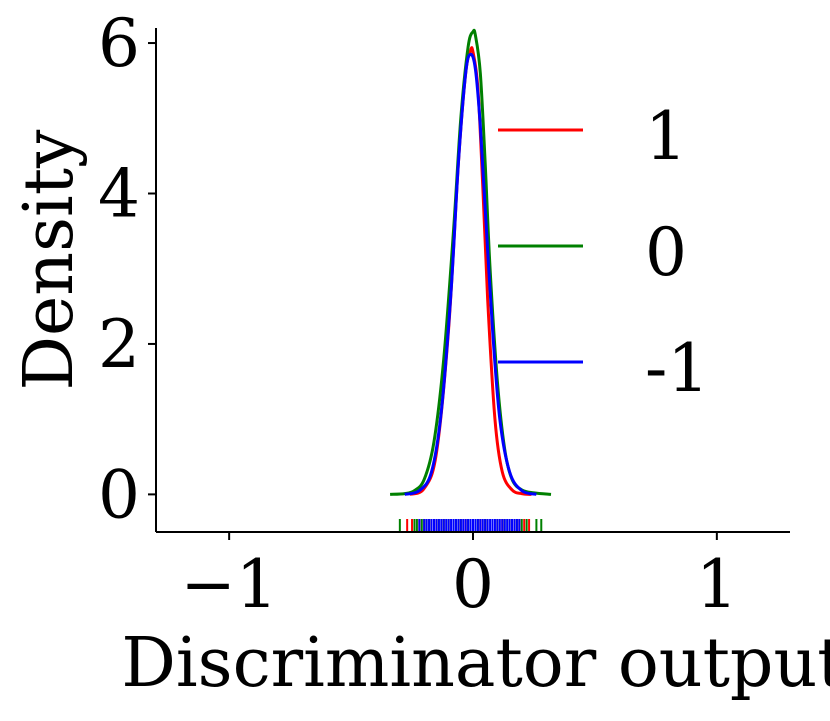 This screenshot has width=830, height=721. What do you see at coordinates (119, 494) in the screenshot?
I see `y-tick-label: 0` at bounding box center [119, 494].